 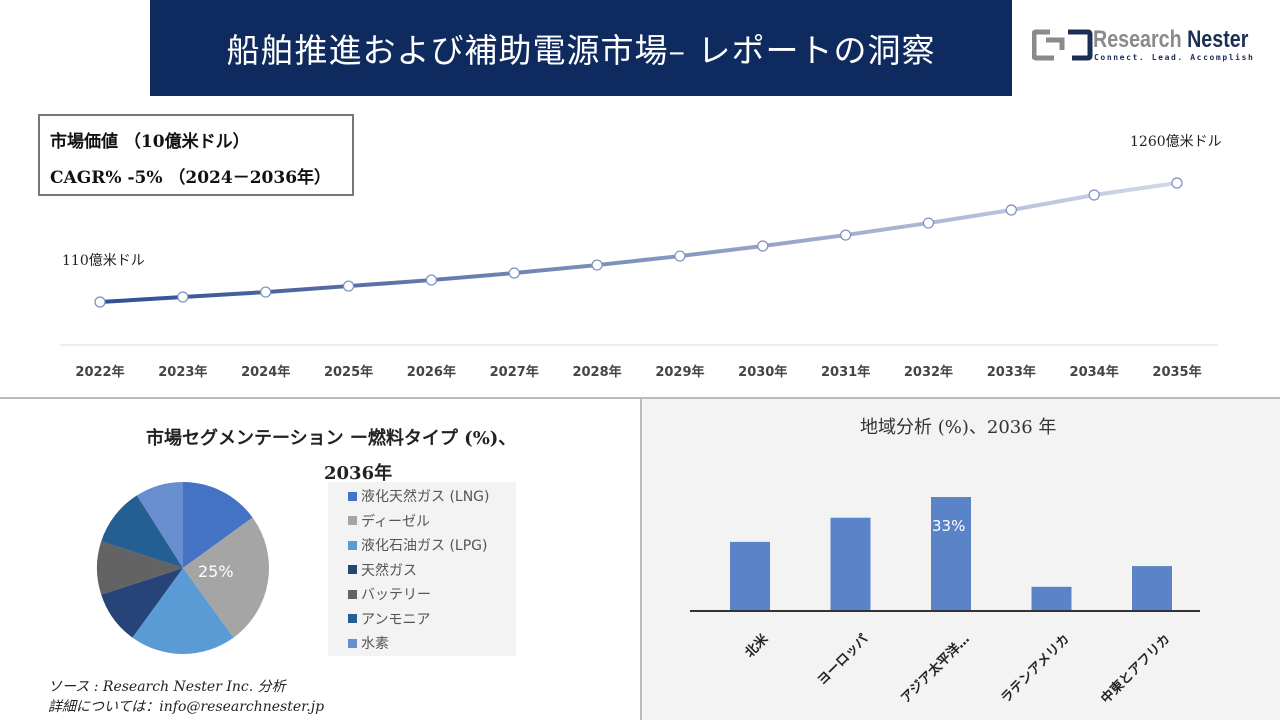 What do you see at coordinates (597, 372) in the screenshot?
I see `x-tick-label: 2028年` at bounding box center [597, 372].